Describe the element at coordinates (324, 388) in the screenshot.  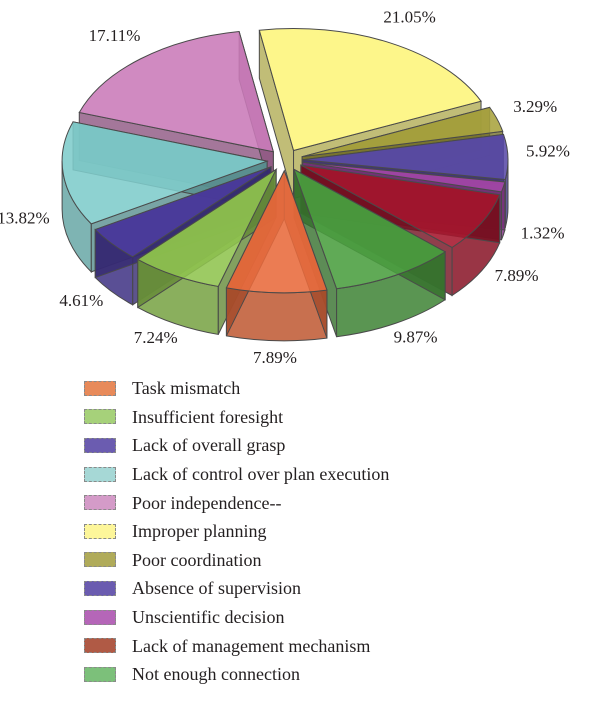
I see `legend-item: Task mismatch` at that location.